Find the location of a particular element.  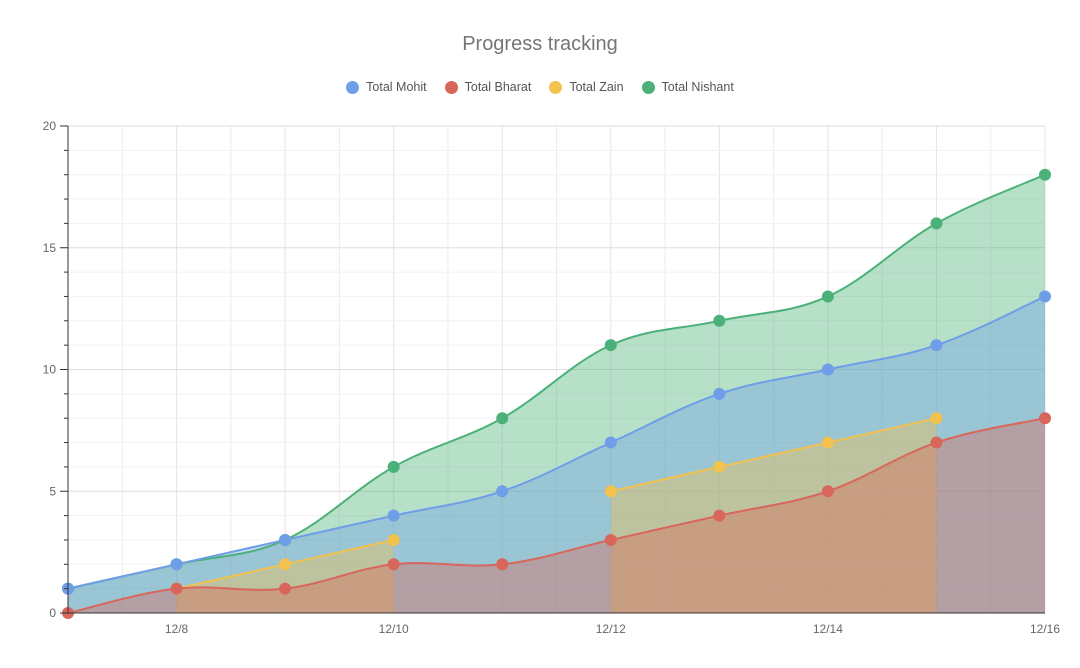

legend-marker-bharat is located at coordinates (451, 87).